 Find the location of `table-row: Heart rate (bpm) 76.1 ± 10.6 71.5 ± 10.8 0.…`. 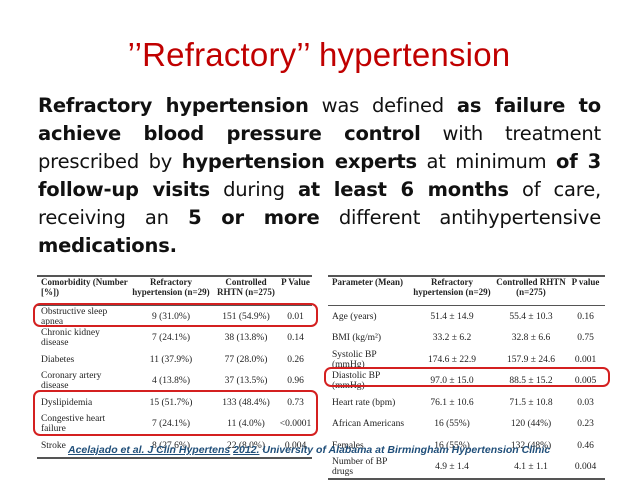

table-row: Heart rate (bpm) 76.1 ± 10.6 71.5 ± 10.8 0.… is located at coordinates (466, 403).